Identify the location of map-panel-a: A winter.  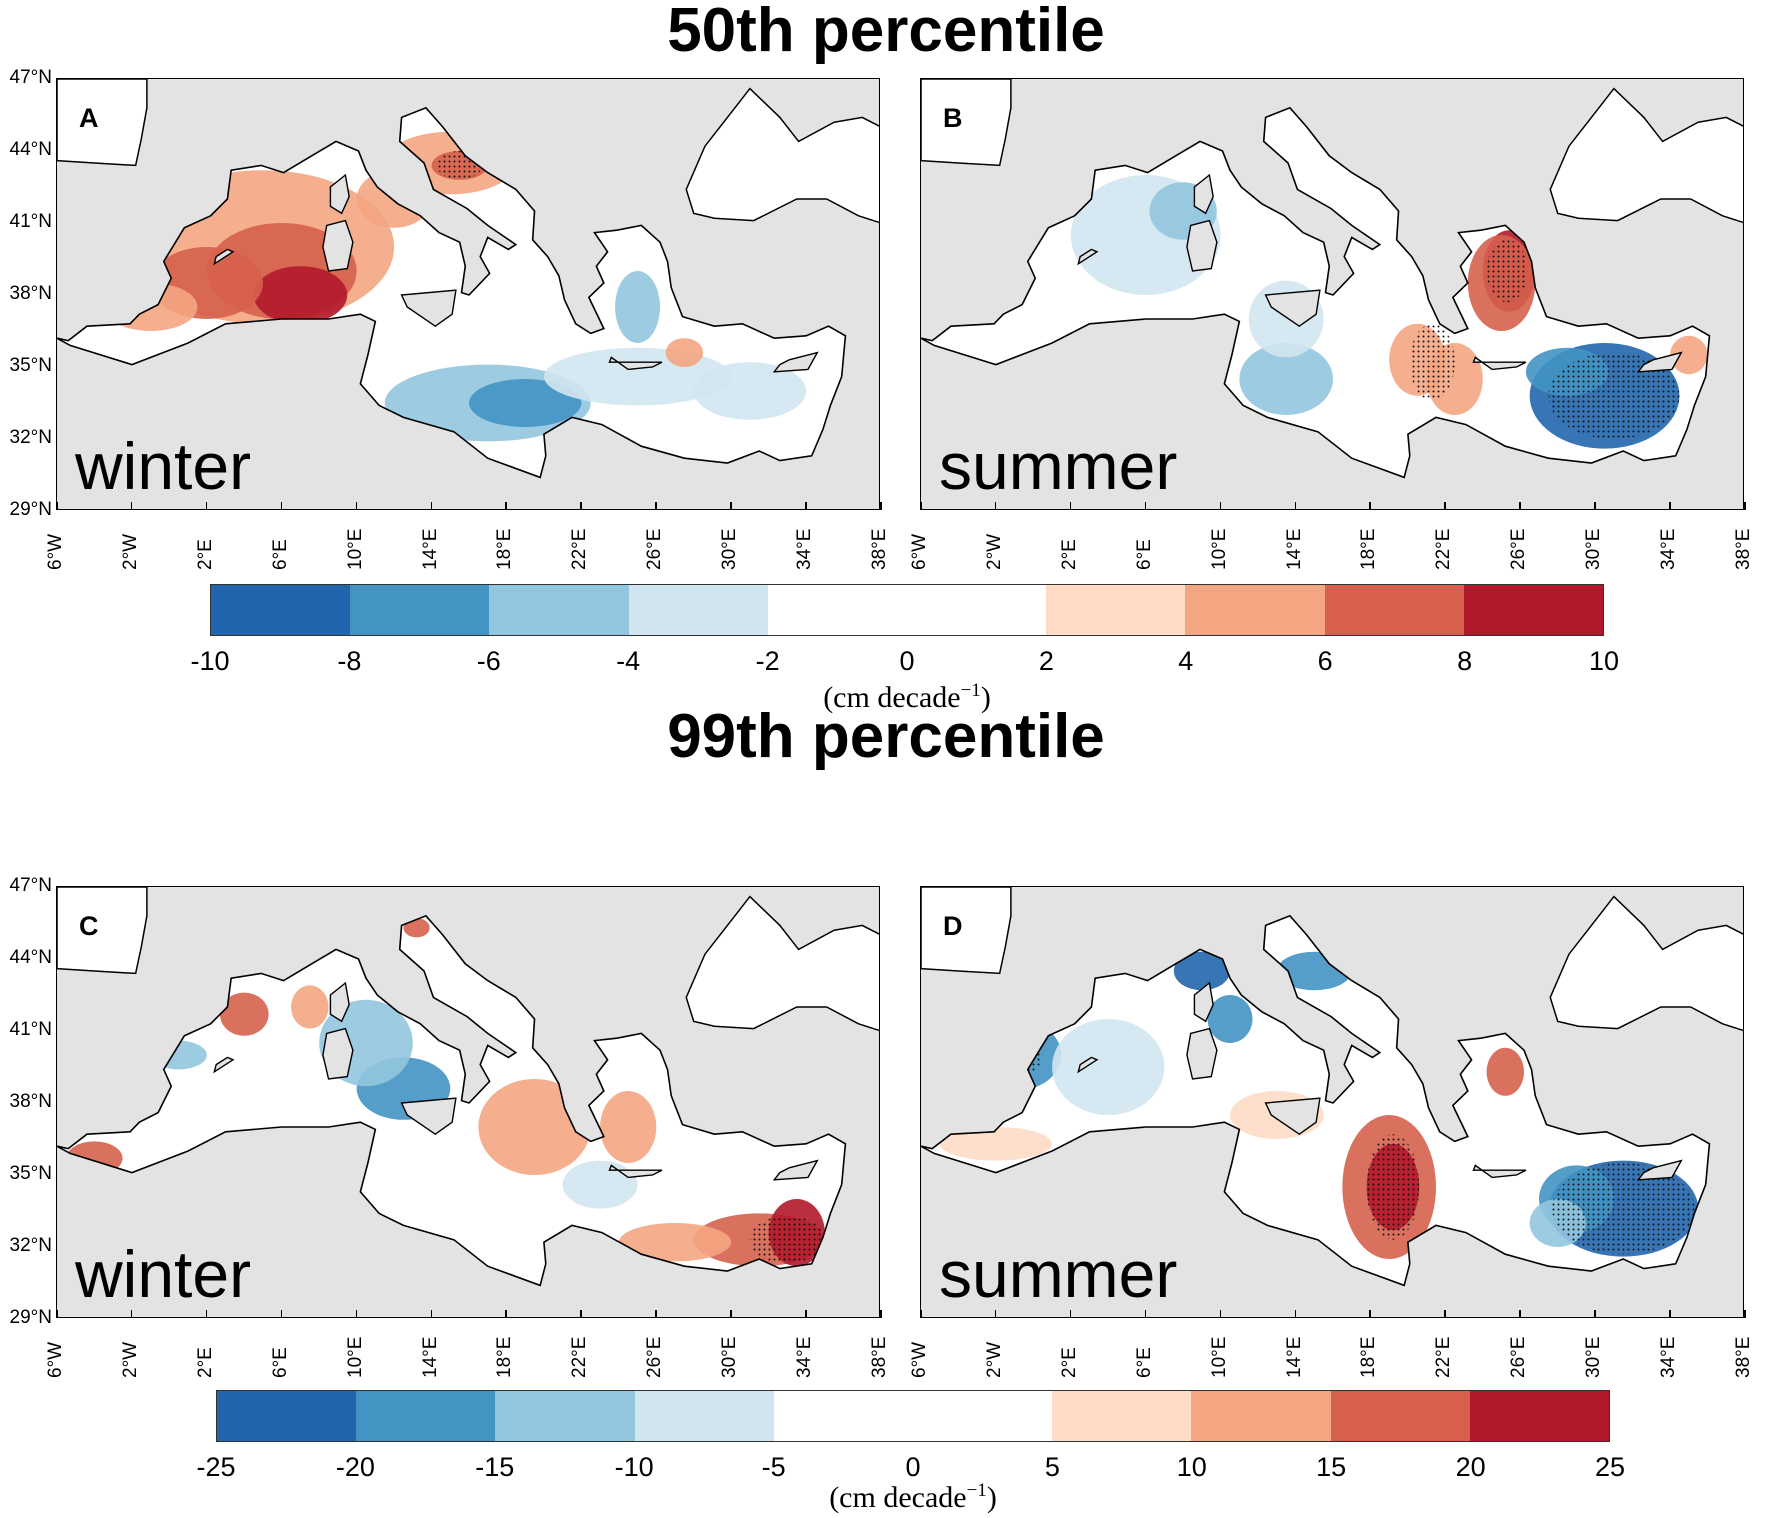
(468, 294).